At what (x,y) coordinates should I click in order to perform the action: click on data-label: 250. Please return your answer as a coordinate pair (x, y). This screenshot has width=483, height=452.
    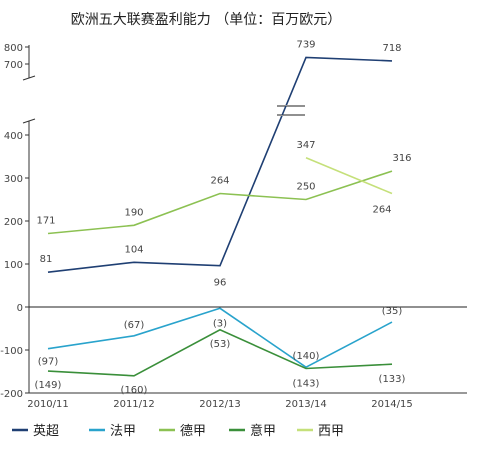
    Looking at the image, I should click on (305, 187).